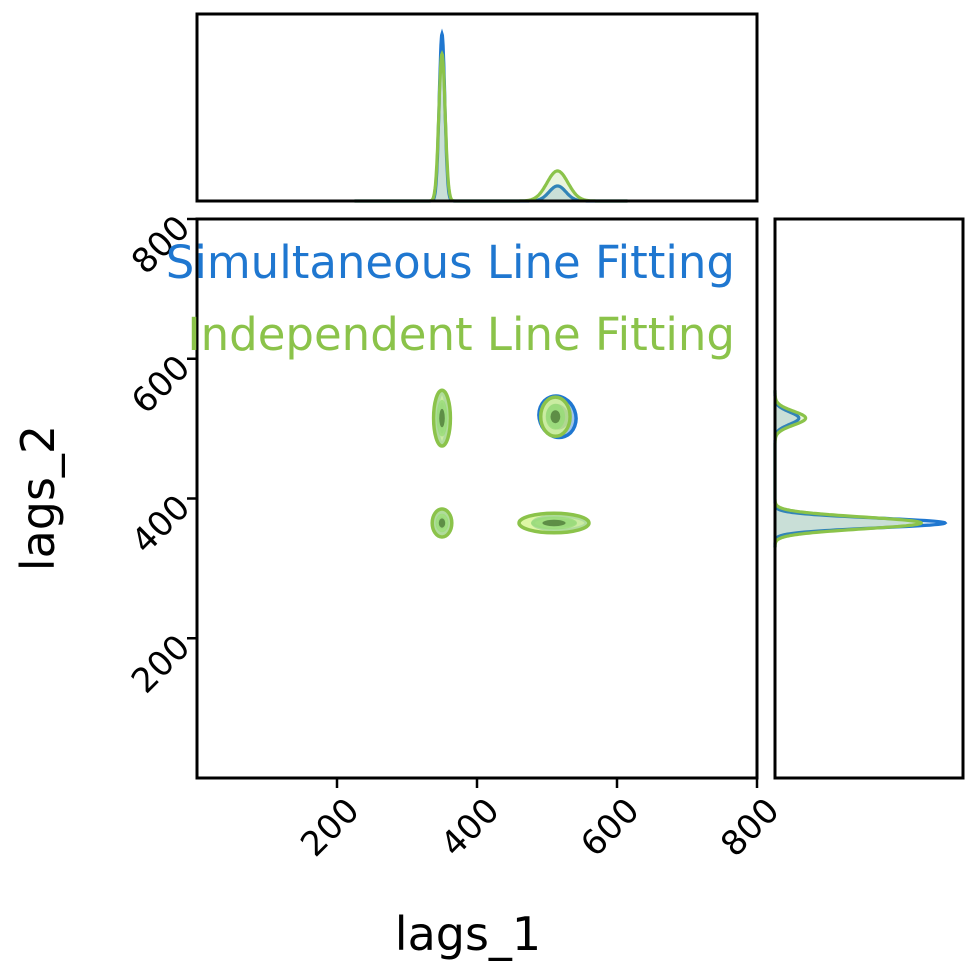 This screenshot has height=976, width=976. What do you see at coordinates (750, 828) in the screenshot?
I see `x-tick-label: 800` at bounding box center [750, 828].